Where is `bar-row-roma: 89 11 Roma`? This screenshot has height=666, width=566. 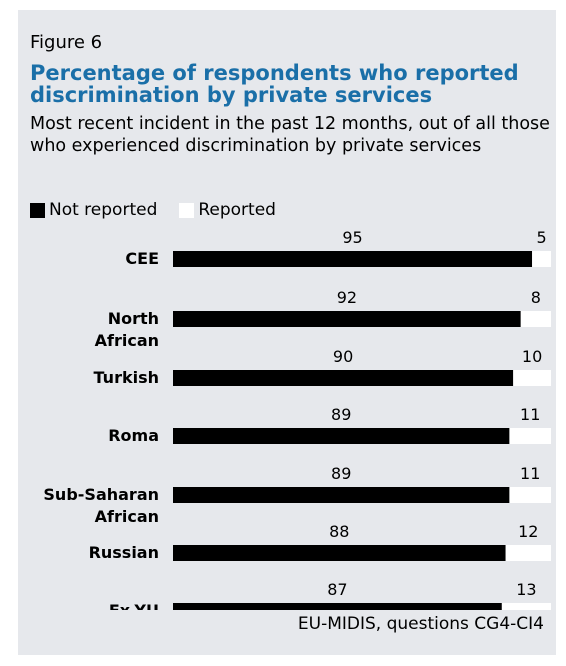
bar-row-roma: 89 11 Roma is located at coordinates (329, 425).